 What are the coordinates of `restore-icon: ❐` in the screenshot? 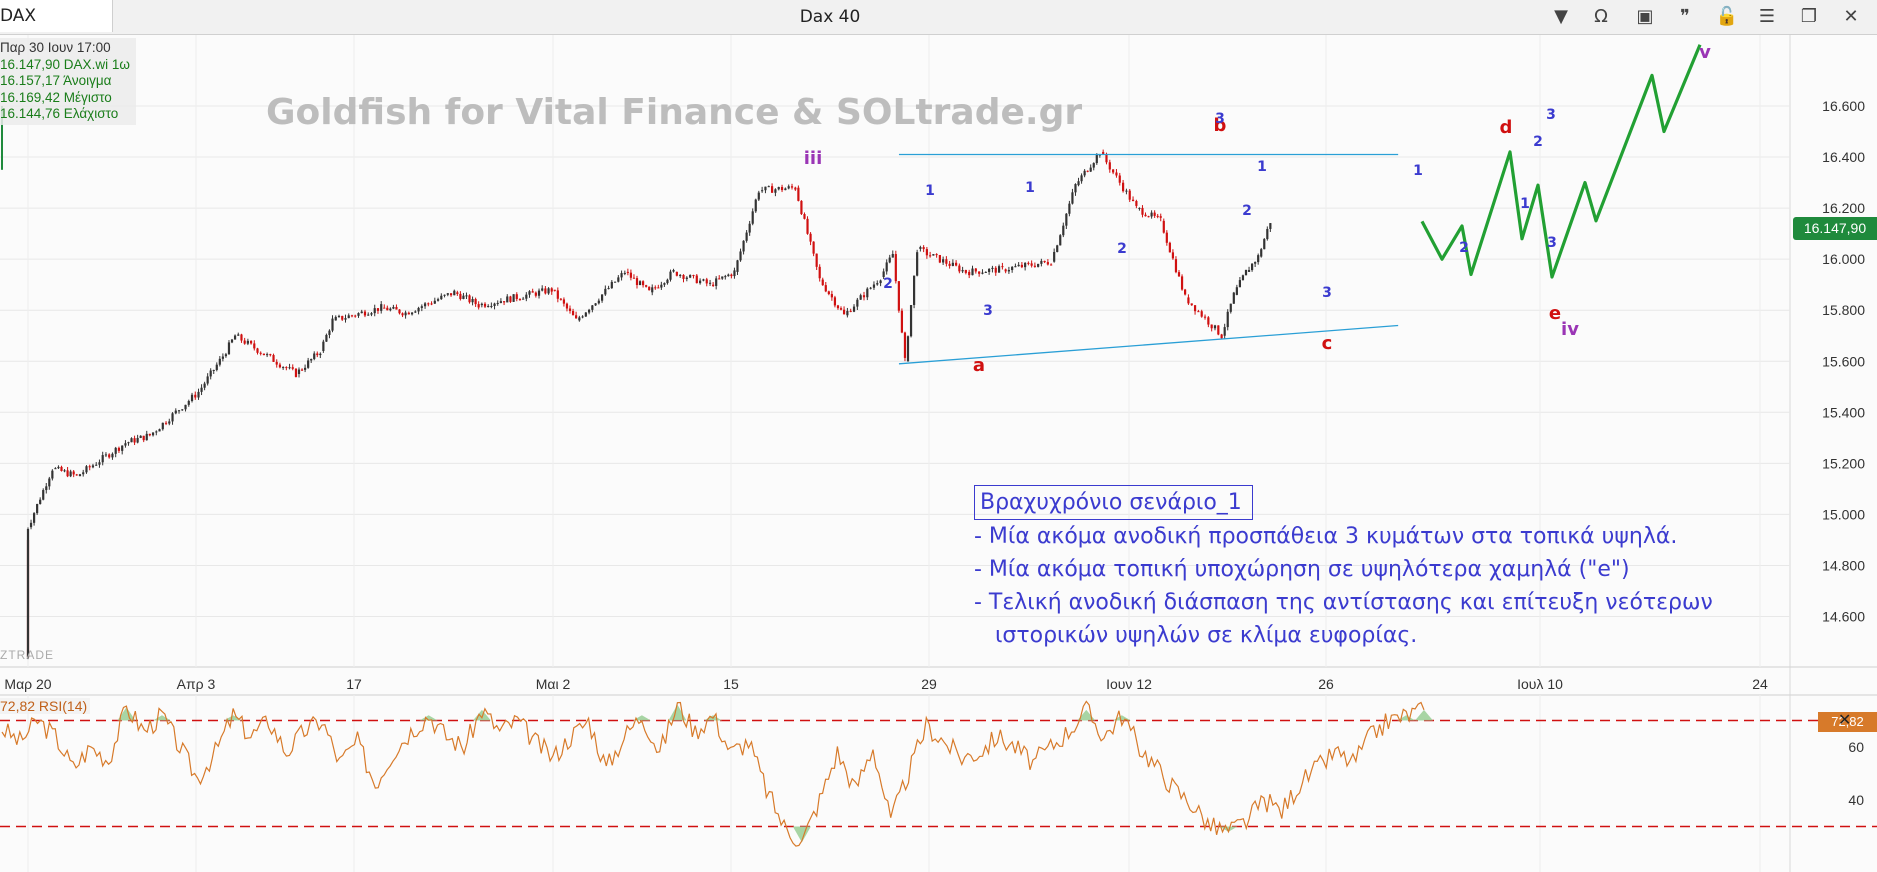 It's located at (1809, 16).